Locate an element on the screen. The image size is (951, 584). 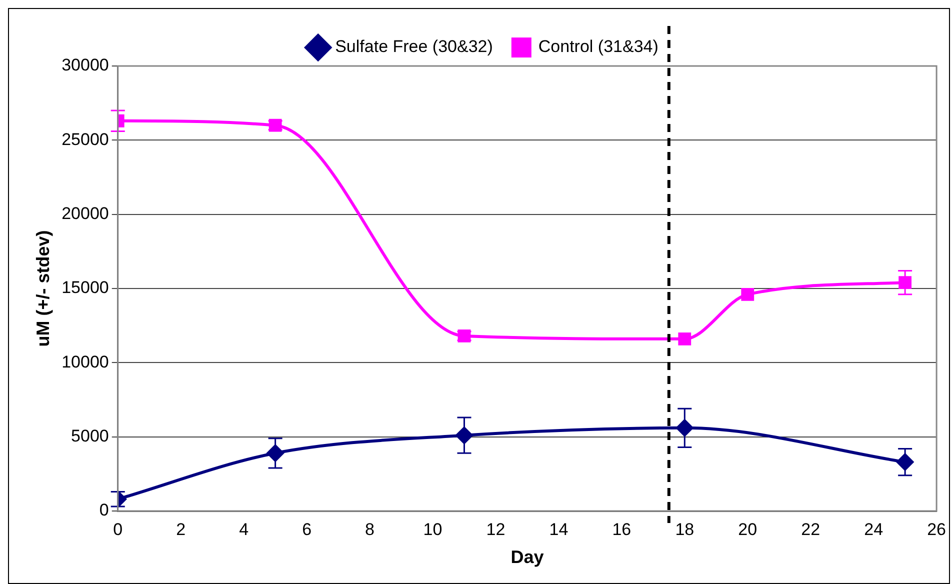
legend-label: Sulfate Free (30&32) is located at coordinates (414, 46).